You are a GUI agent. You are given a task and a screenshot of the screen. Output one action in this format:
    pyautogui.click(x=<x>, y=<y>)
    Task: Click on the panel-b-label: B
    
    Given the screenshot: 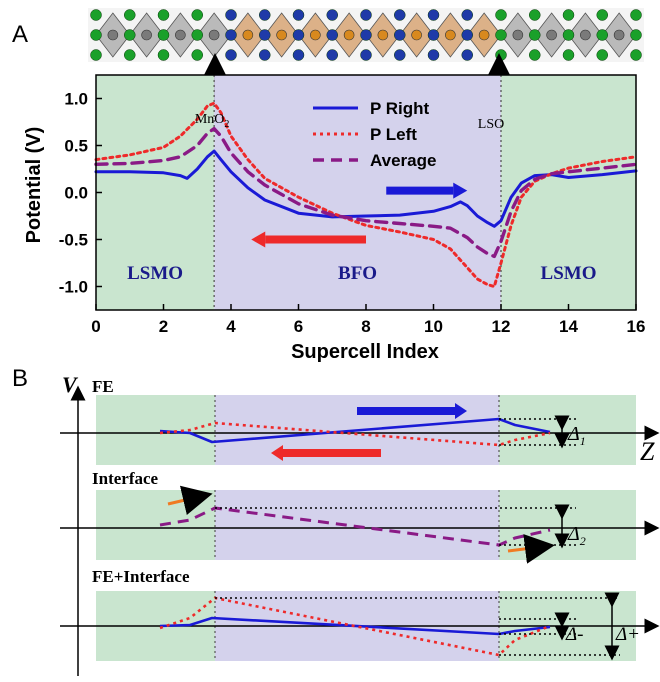 What is the action you would take?
    pyautogui.click(x=20, y=378)
    